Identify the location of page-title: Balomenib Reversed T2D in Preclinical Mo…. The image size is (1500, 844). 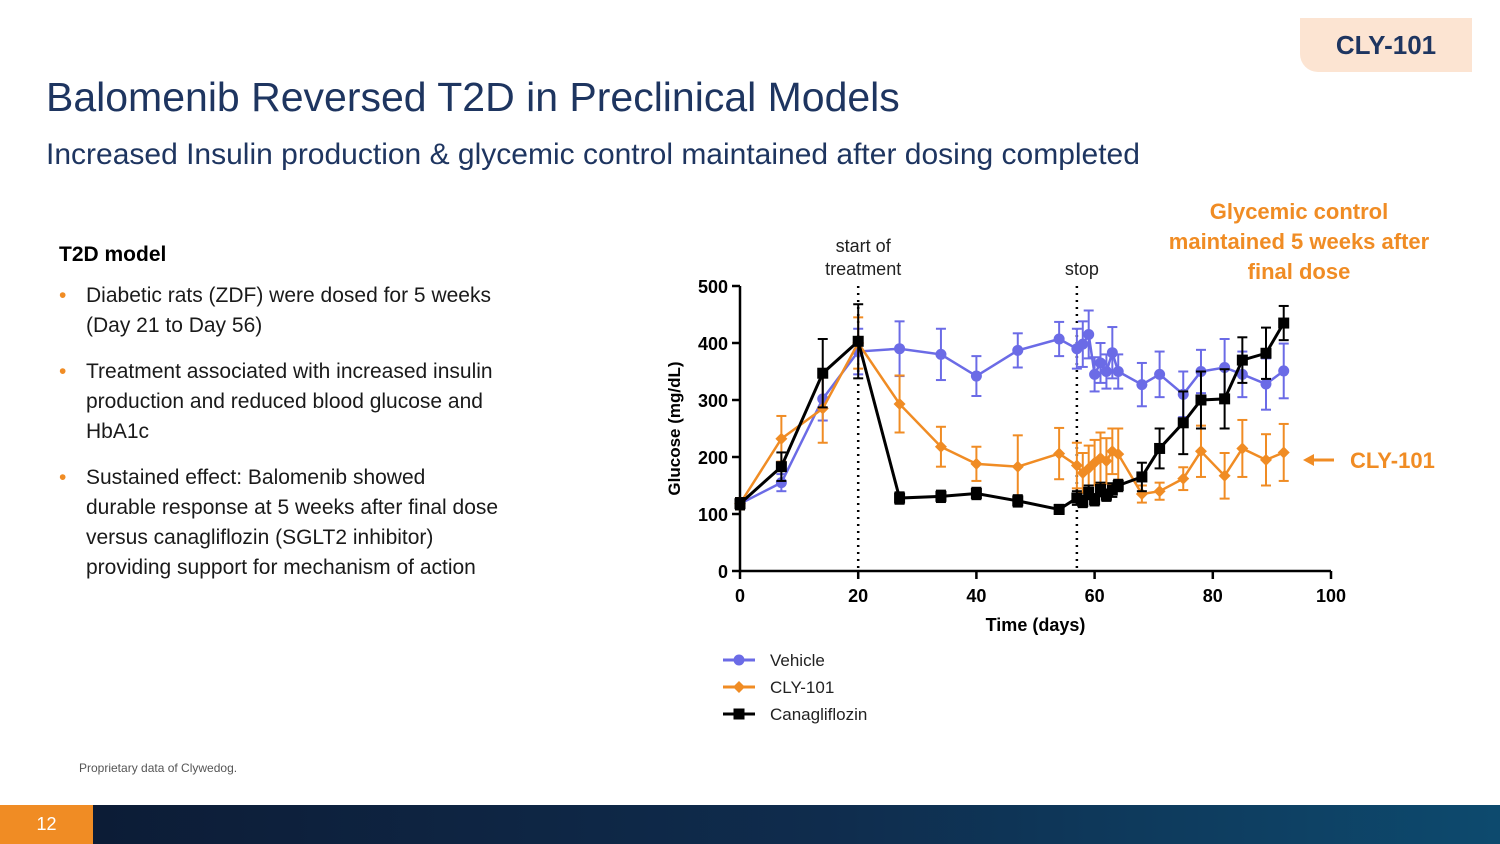
(473, 97).